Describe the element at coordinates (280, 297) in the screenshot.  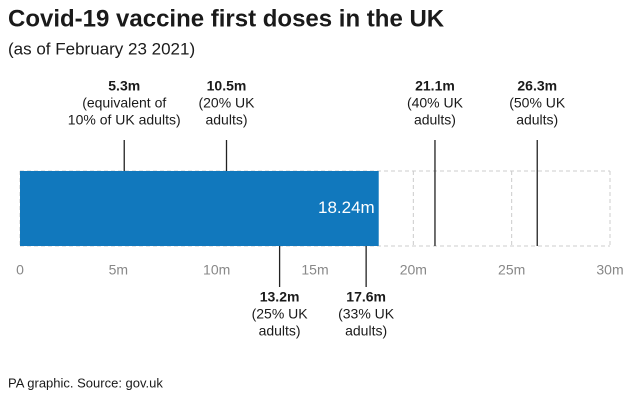
I see `annotation-label: 13.2m` at that location.